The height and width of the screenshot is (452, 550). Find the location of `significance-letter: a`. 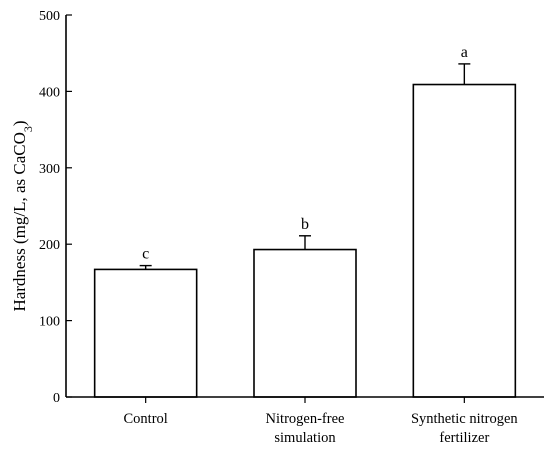

significance-letter: a is located at coordinates (464, 52).